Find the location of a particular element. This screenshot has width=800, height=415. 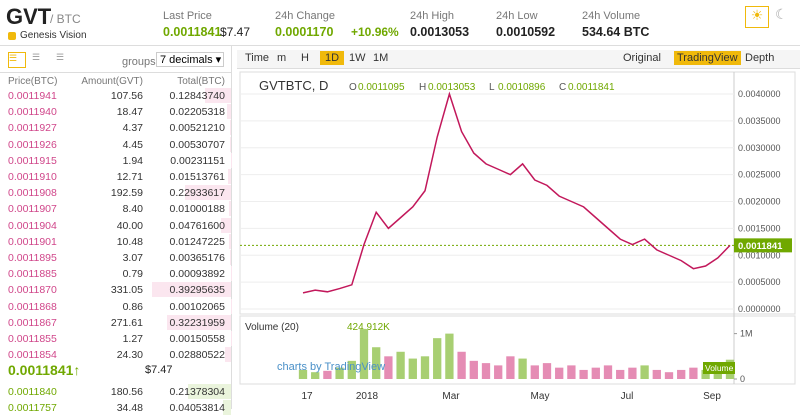

total: 0.12843740 is located at coordinates (197, 96).